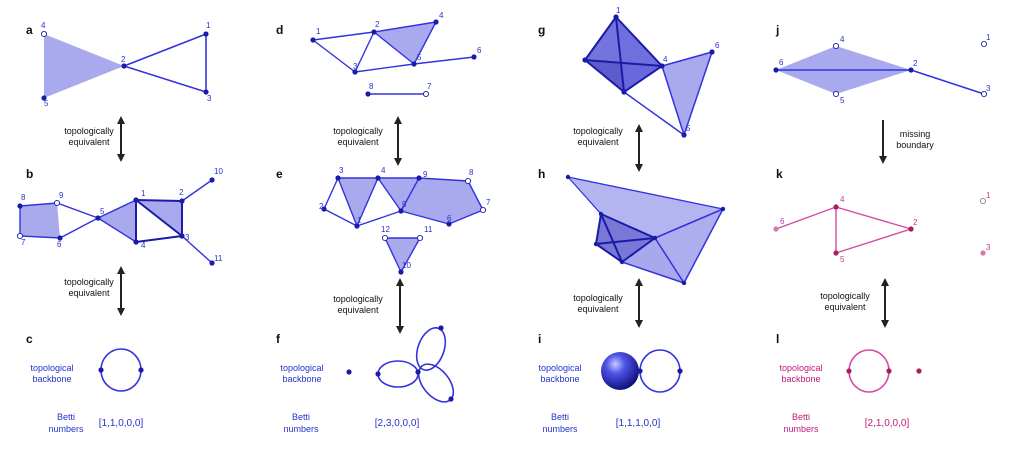 The width and height of the screenshot is (1009, 450). I want to click on complex-a: 4 2 1 5 3, so click(126, 64).